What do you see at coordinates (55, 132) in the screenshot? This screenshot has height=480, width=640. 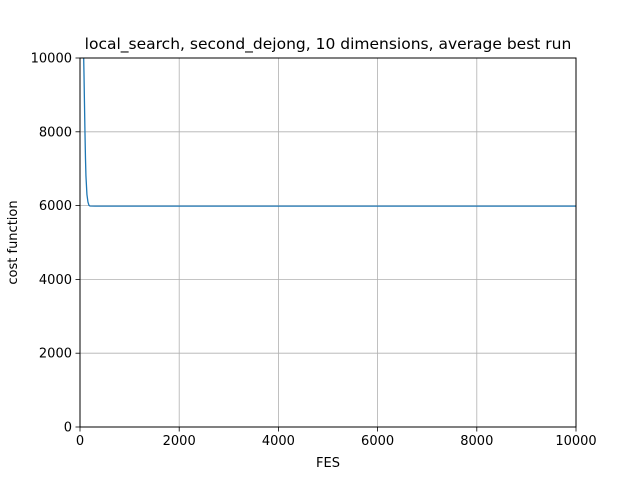 I see `y-tick-label: 8000` at bounding box center [55, 132].